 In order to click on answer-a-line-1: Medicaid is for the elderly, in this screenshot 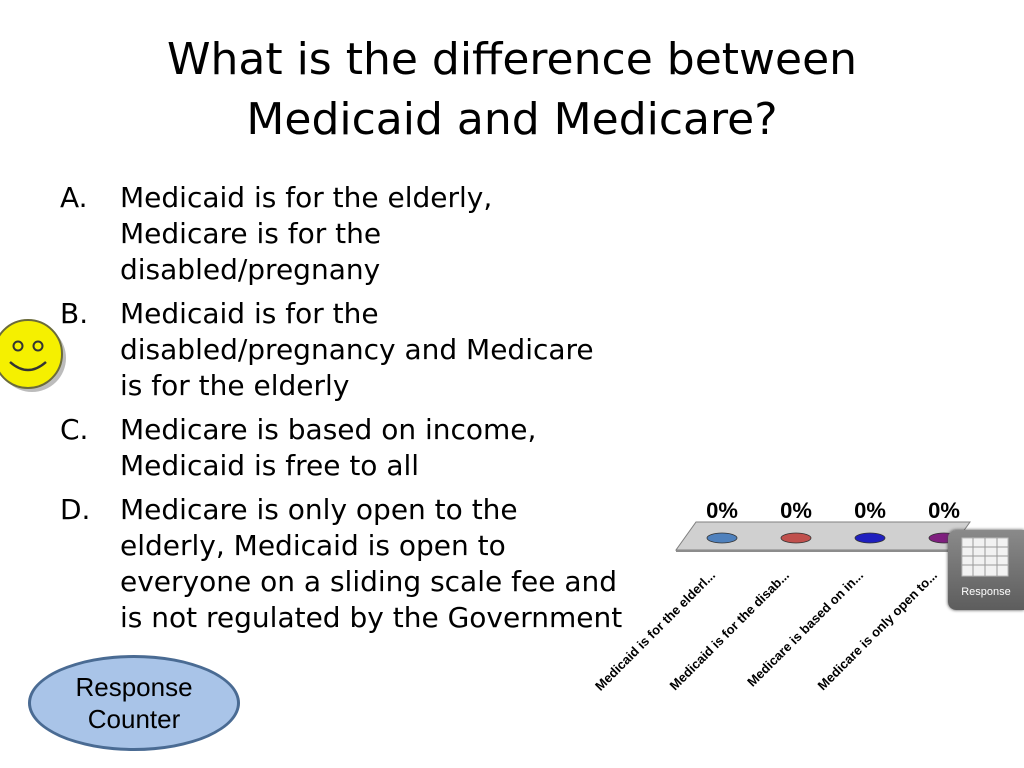, I will do `click(306, 197)`.